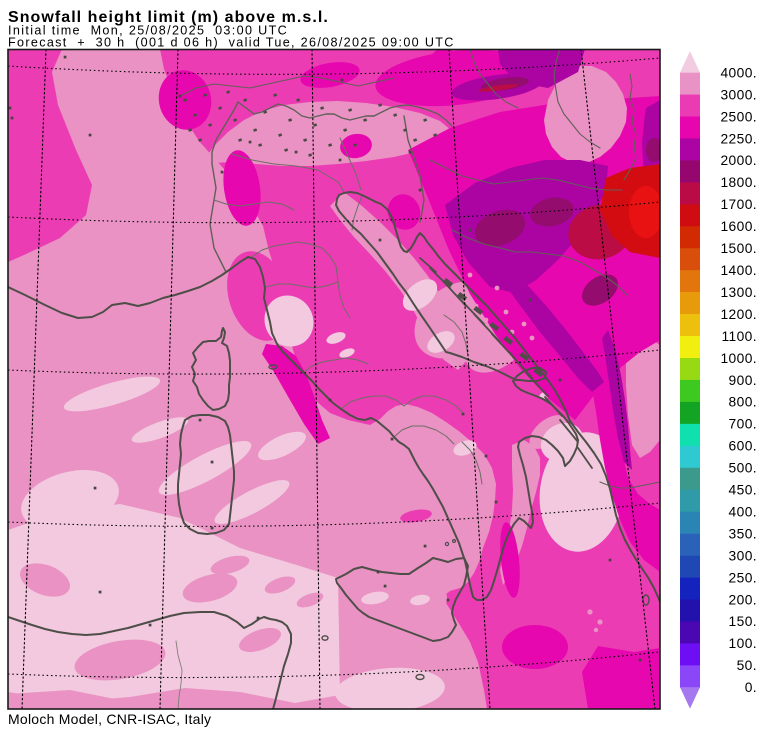 This screenshot has height=736, width=760. I want to click on svg-text: 4000., so click(738, 72).